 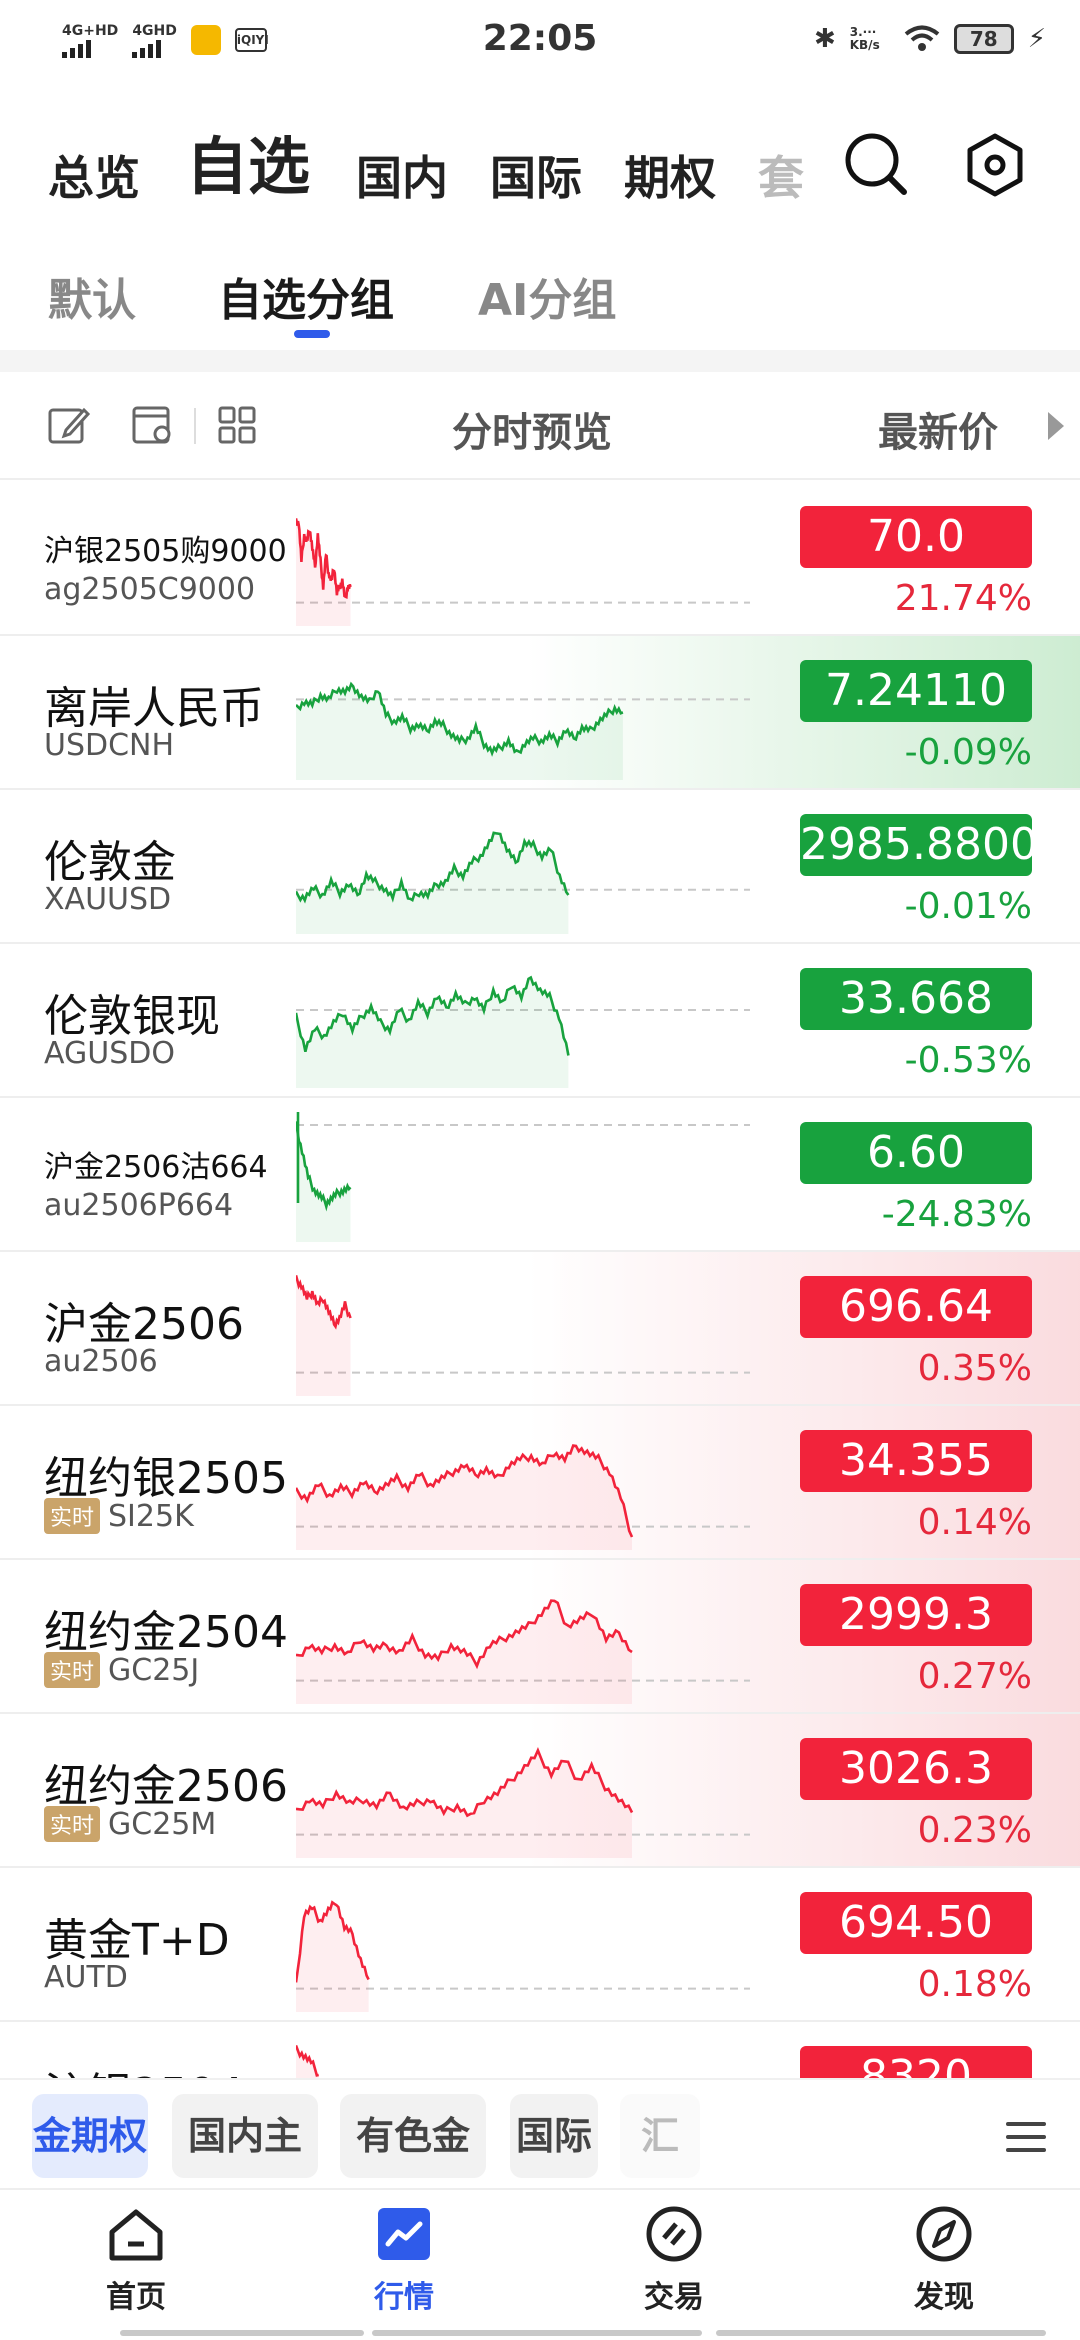 I want to click on table-row: 沪金2506 au2506 696.64 0.35%, so click(x=540, y=1329).